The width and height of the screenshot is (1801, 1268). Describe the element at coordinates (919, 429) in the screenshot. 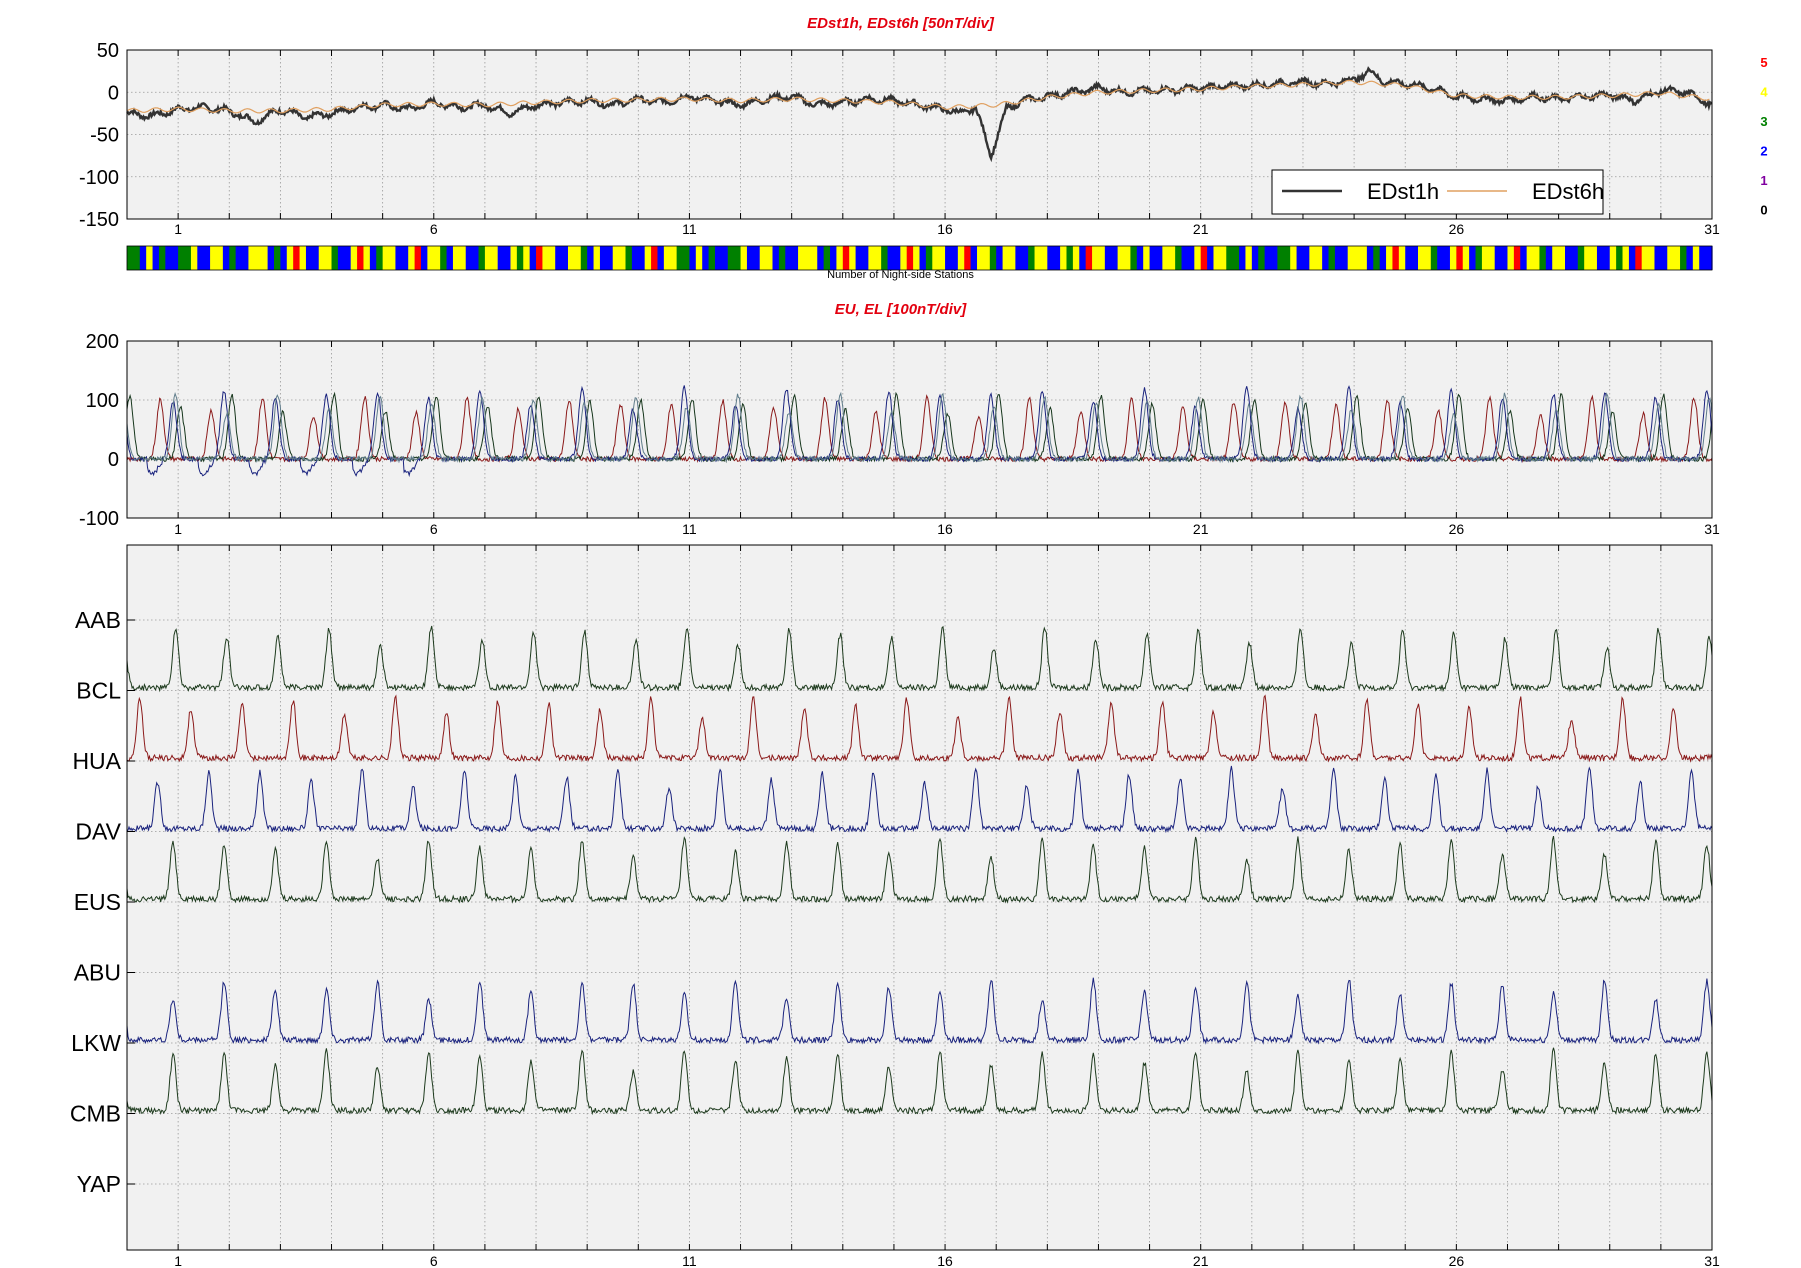

I see `eu-el-background` at that location.